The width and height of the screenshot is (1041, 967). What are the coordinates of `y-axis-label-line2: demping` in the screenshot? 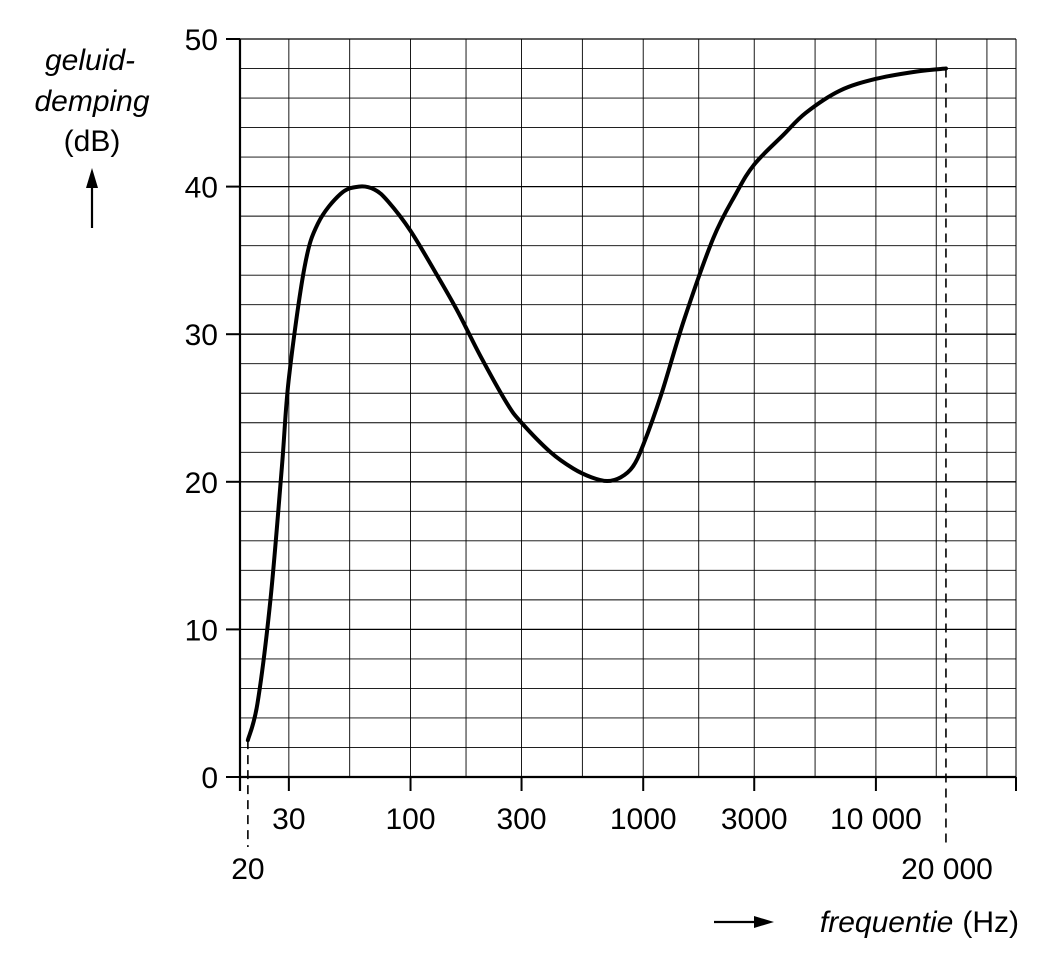 It's located at (91, 101).